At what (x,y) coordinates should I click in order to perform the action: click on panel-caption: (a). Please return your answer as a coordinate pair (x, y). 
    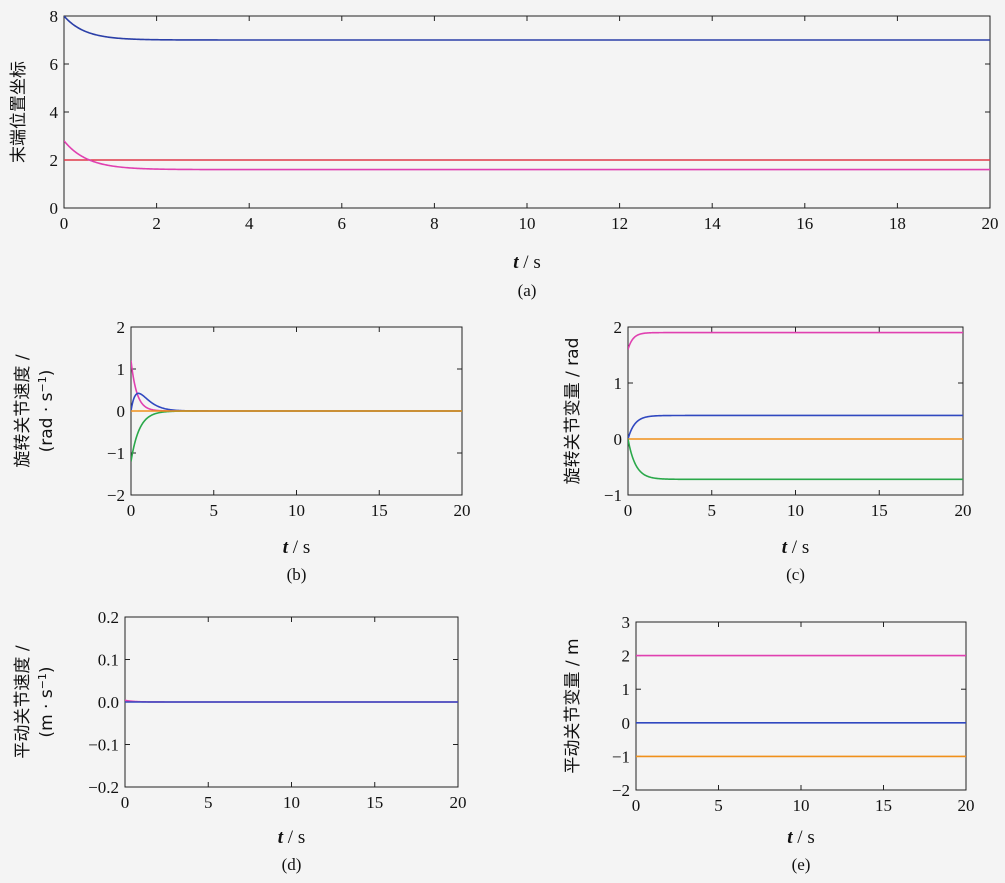
    Looking at the image, I should click on (527, 290).